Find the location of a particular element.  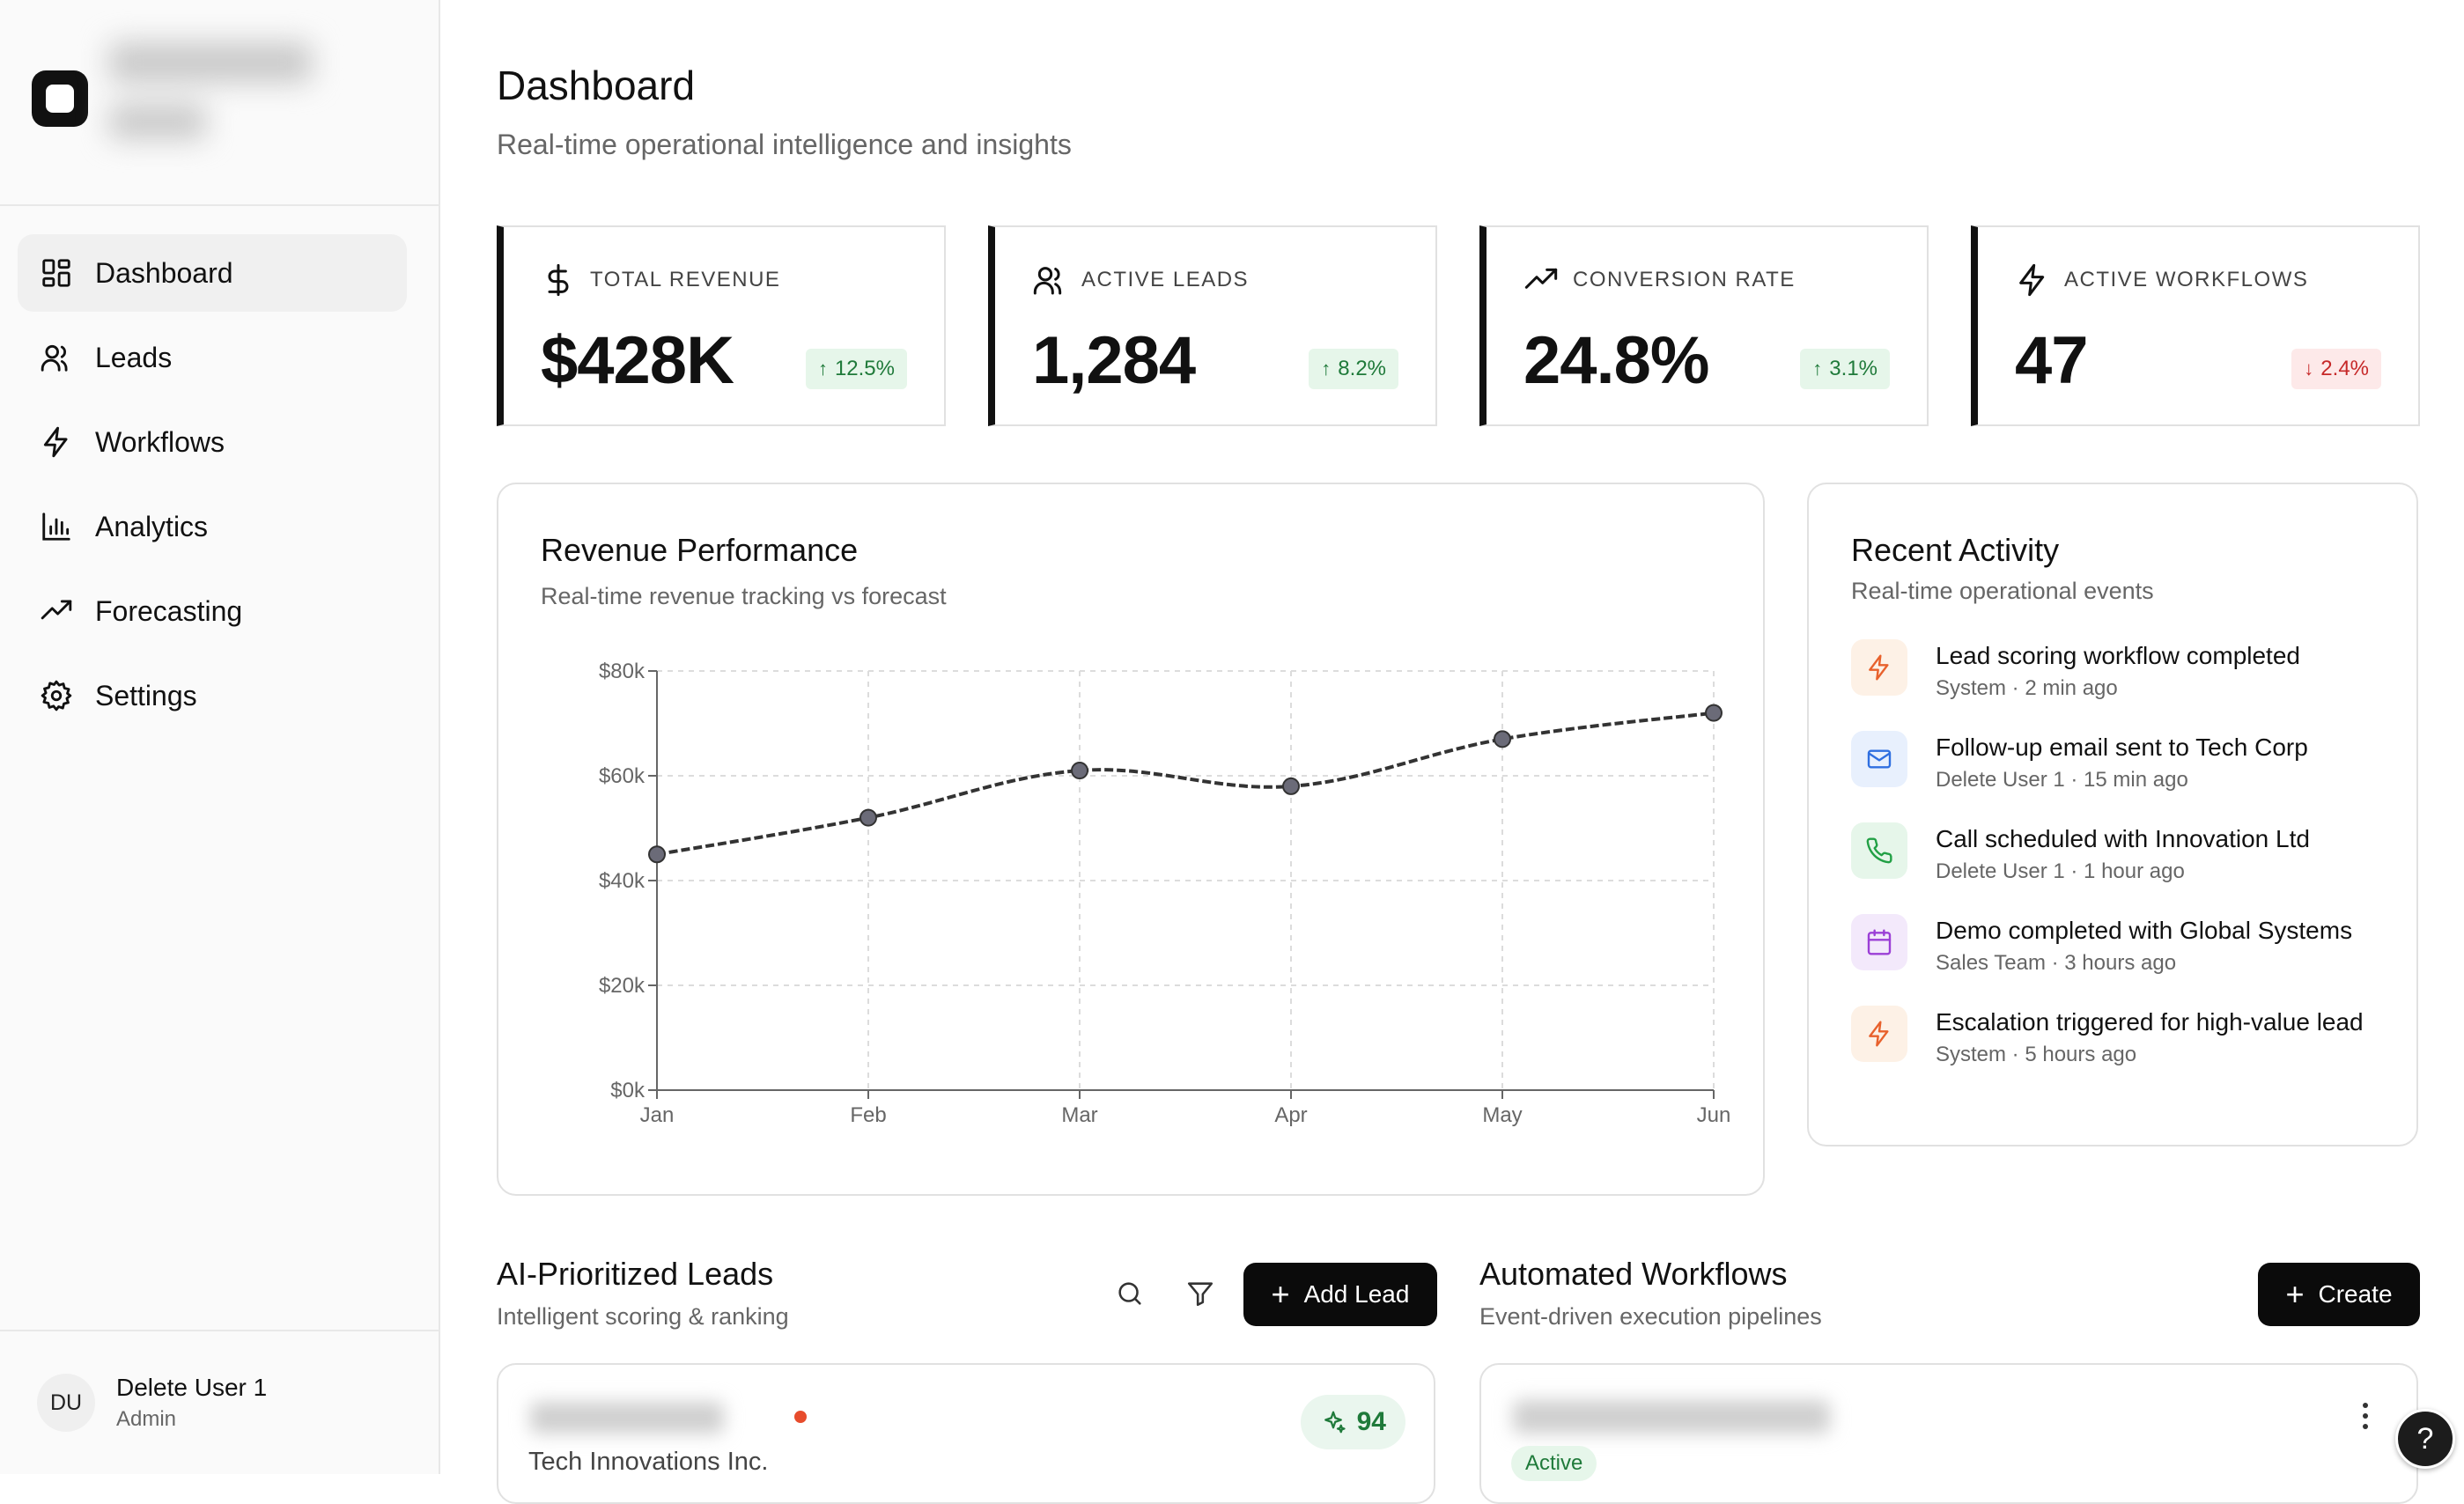

x-tick-label: Jun is located at coordinates (1714, 1115).